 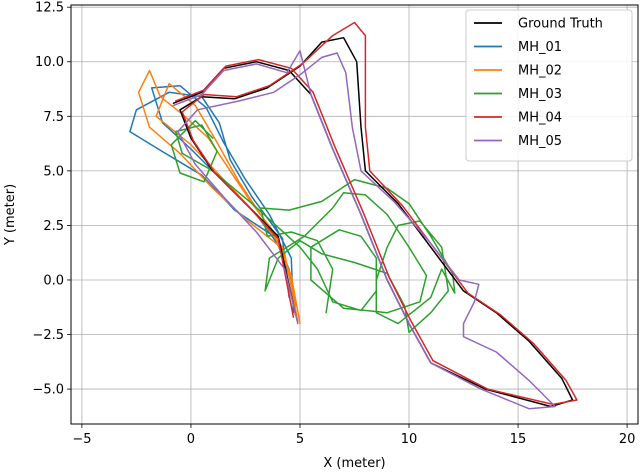 I want to click on y-axis-title: Y (meter), so click(x=10, y=215).